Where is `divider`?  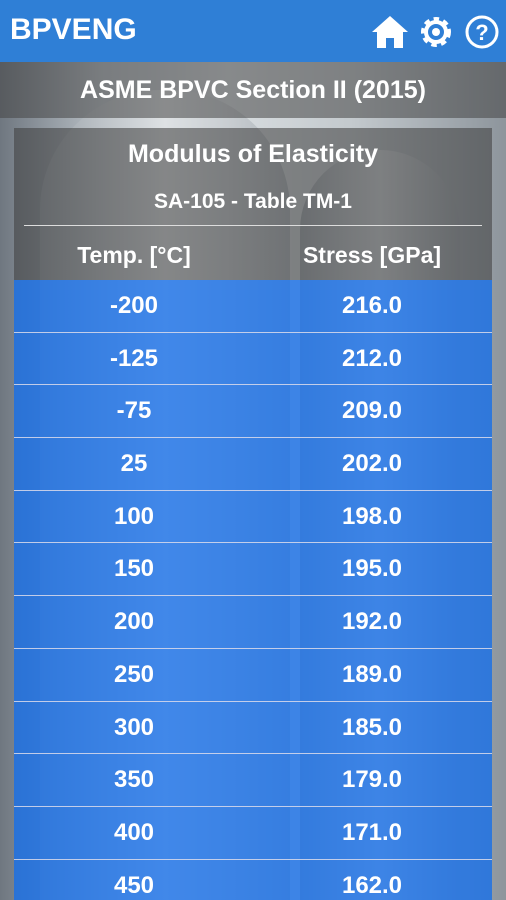
divider is located at coordinates (253, 225).